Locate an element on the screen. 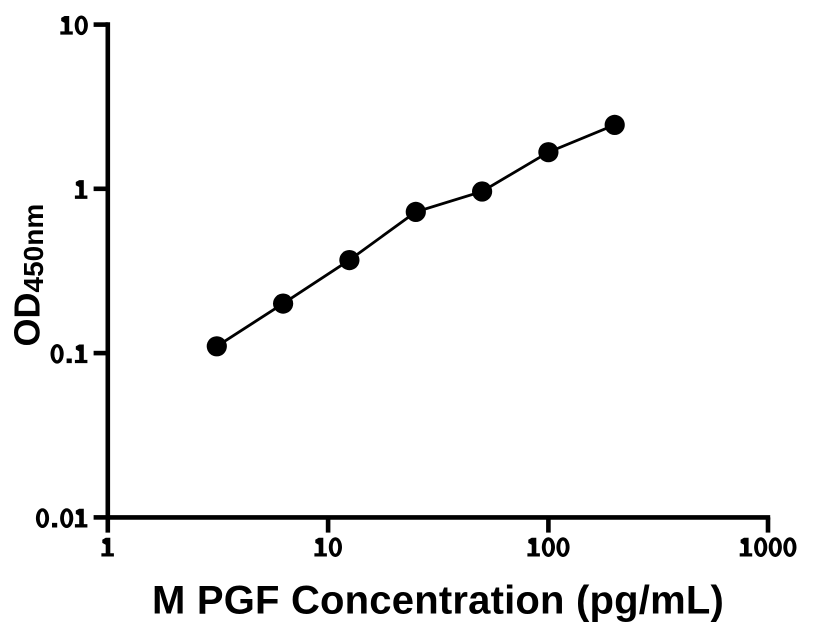 This screenshot has height=640, width=816. svg-text: M PGF Concentration (pg/mL) is located at coordinates (438, 601).